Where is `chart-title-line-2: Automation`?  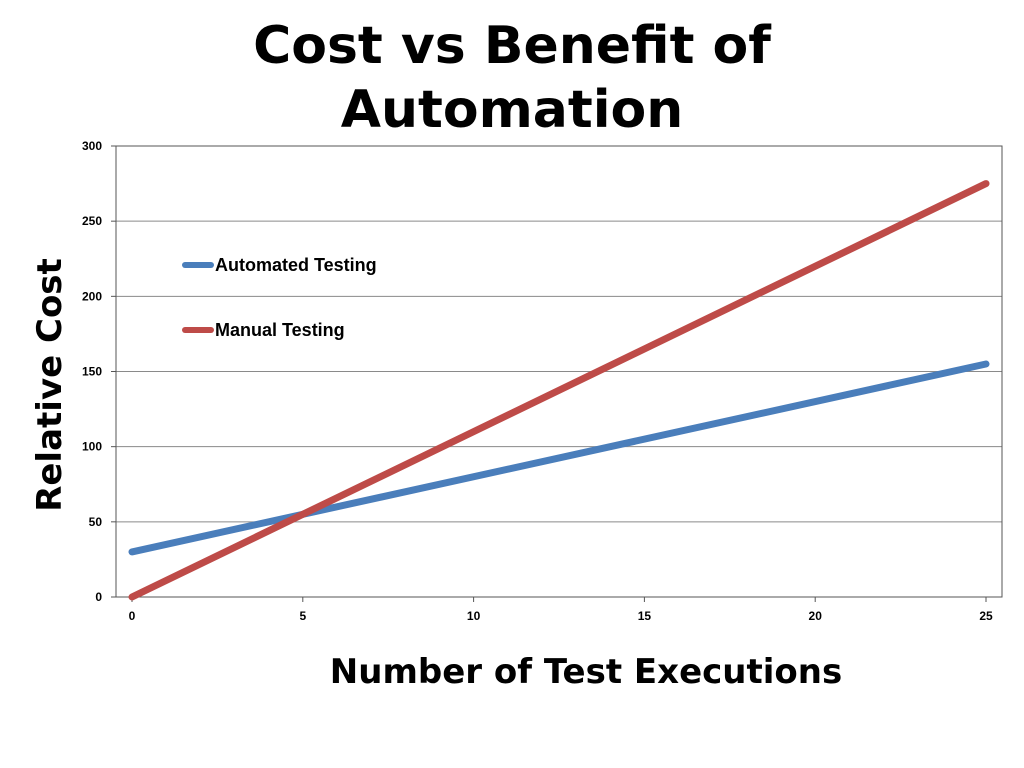
chart-title-line-2: Automation is located at coordinates (512, 110).